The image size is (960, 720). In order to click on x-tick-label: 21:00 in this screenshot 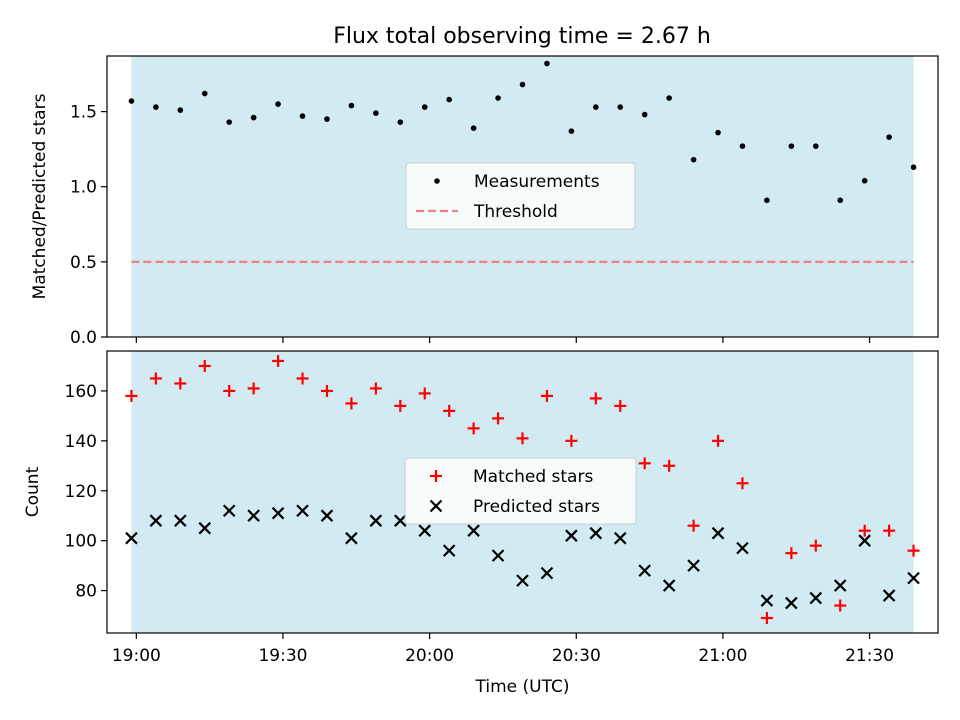, I will do `click(722, 656)`.